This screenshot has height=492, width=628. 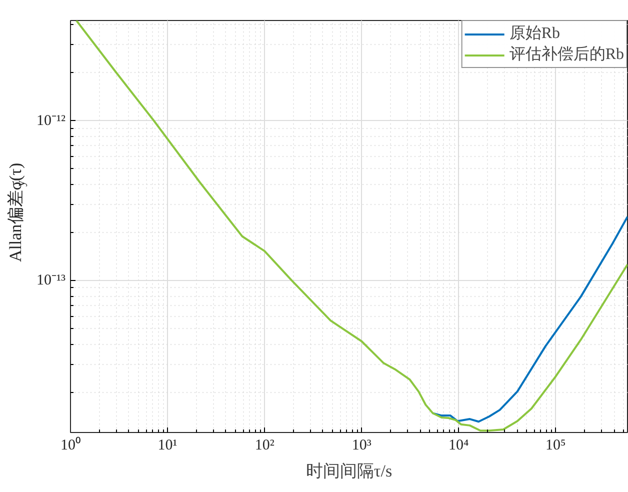 What do you see at coordinates (556, 446) in the screenshot?
I see `x-tick-label: 10⁵` at bounding box center [556, 446].